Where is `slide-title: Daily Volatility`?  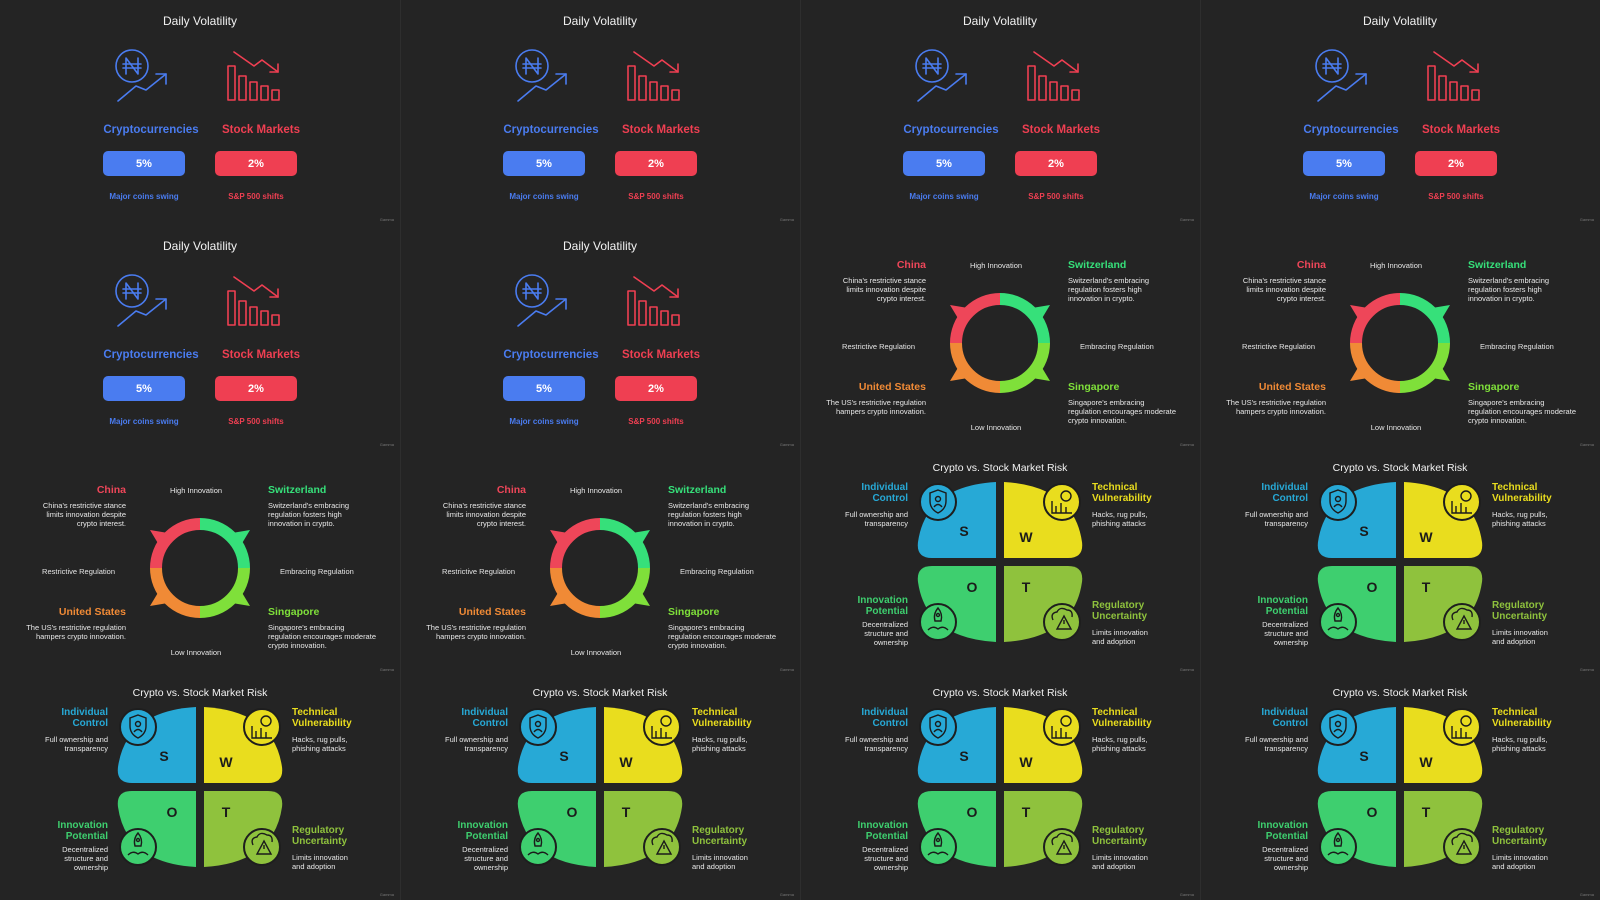 slide-title: Daily Volatility is located at coordinates (200, 246).